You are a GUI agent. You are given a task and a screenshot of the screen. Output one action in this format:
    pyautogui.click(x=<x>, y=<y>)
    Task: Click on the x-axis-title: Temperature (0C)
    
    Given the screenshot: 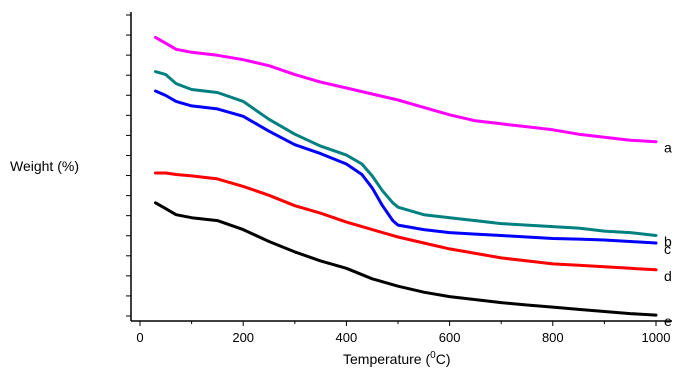 What is the action you would take?
    pyautogui.click(x=397, y=358)
    